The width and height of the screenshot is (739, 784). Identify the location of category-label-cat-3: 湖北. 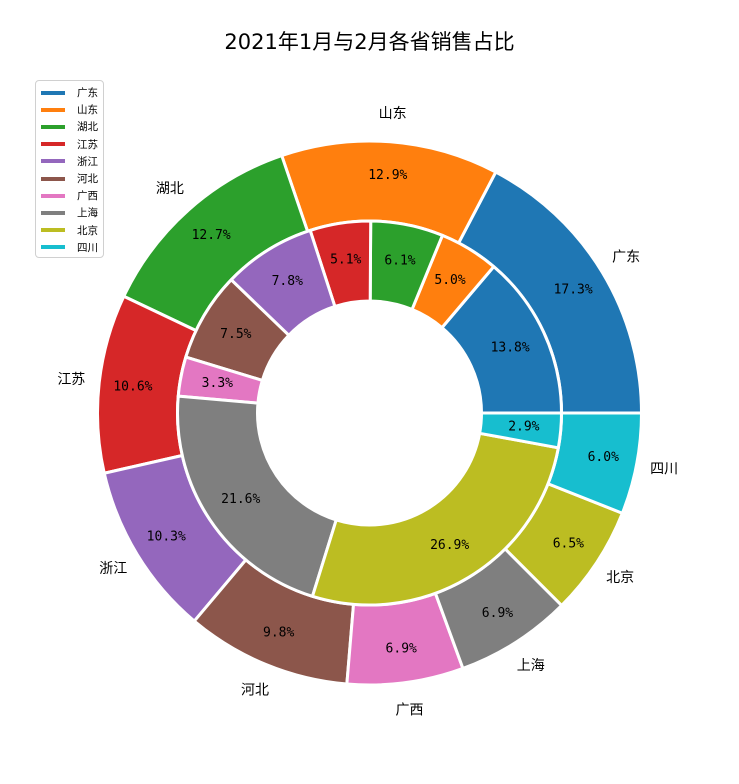
(170, 189).